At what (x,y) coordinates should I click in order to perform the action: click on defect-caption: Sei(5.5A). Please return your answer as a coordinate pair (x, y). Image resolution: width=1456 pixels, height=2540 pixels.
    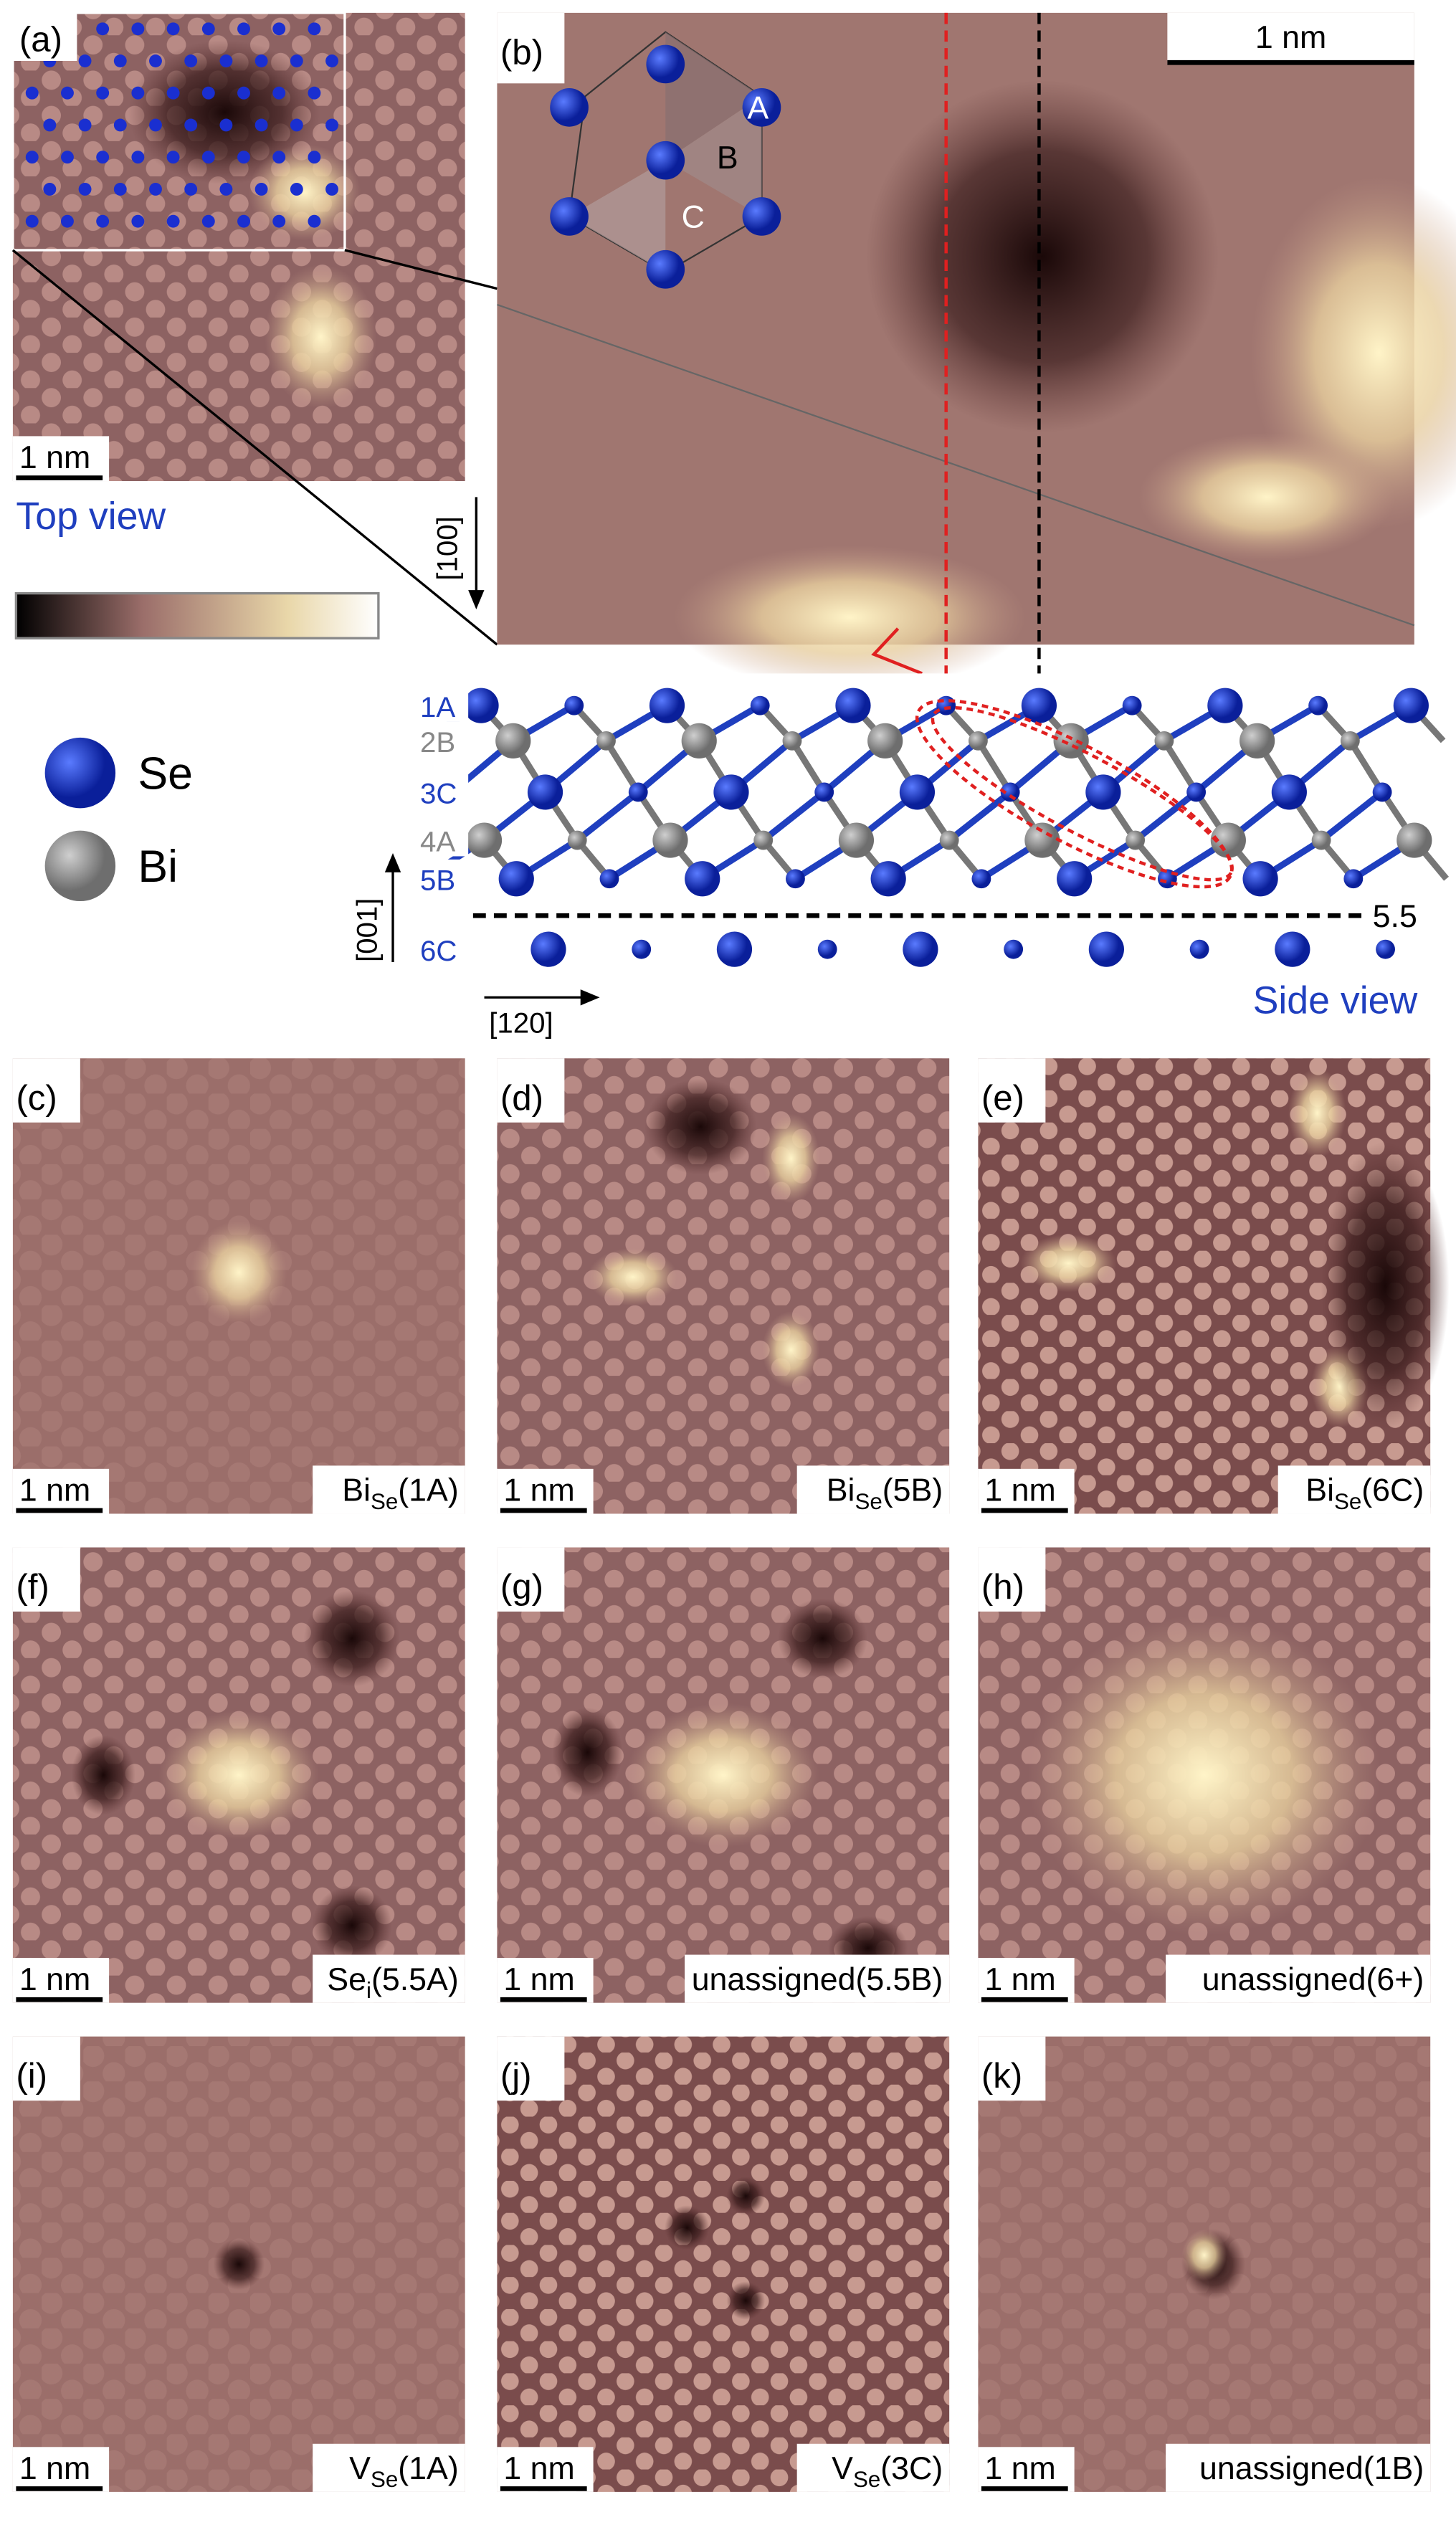
    Looking at the image, I should click on (392, 1983).